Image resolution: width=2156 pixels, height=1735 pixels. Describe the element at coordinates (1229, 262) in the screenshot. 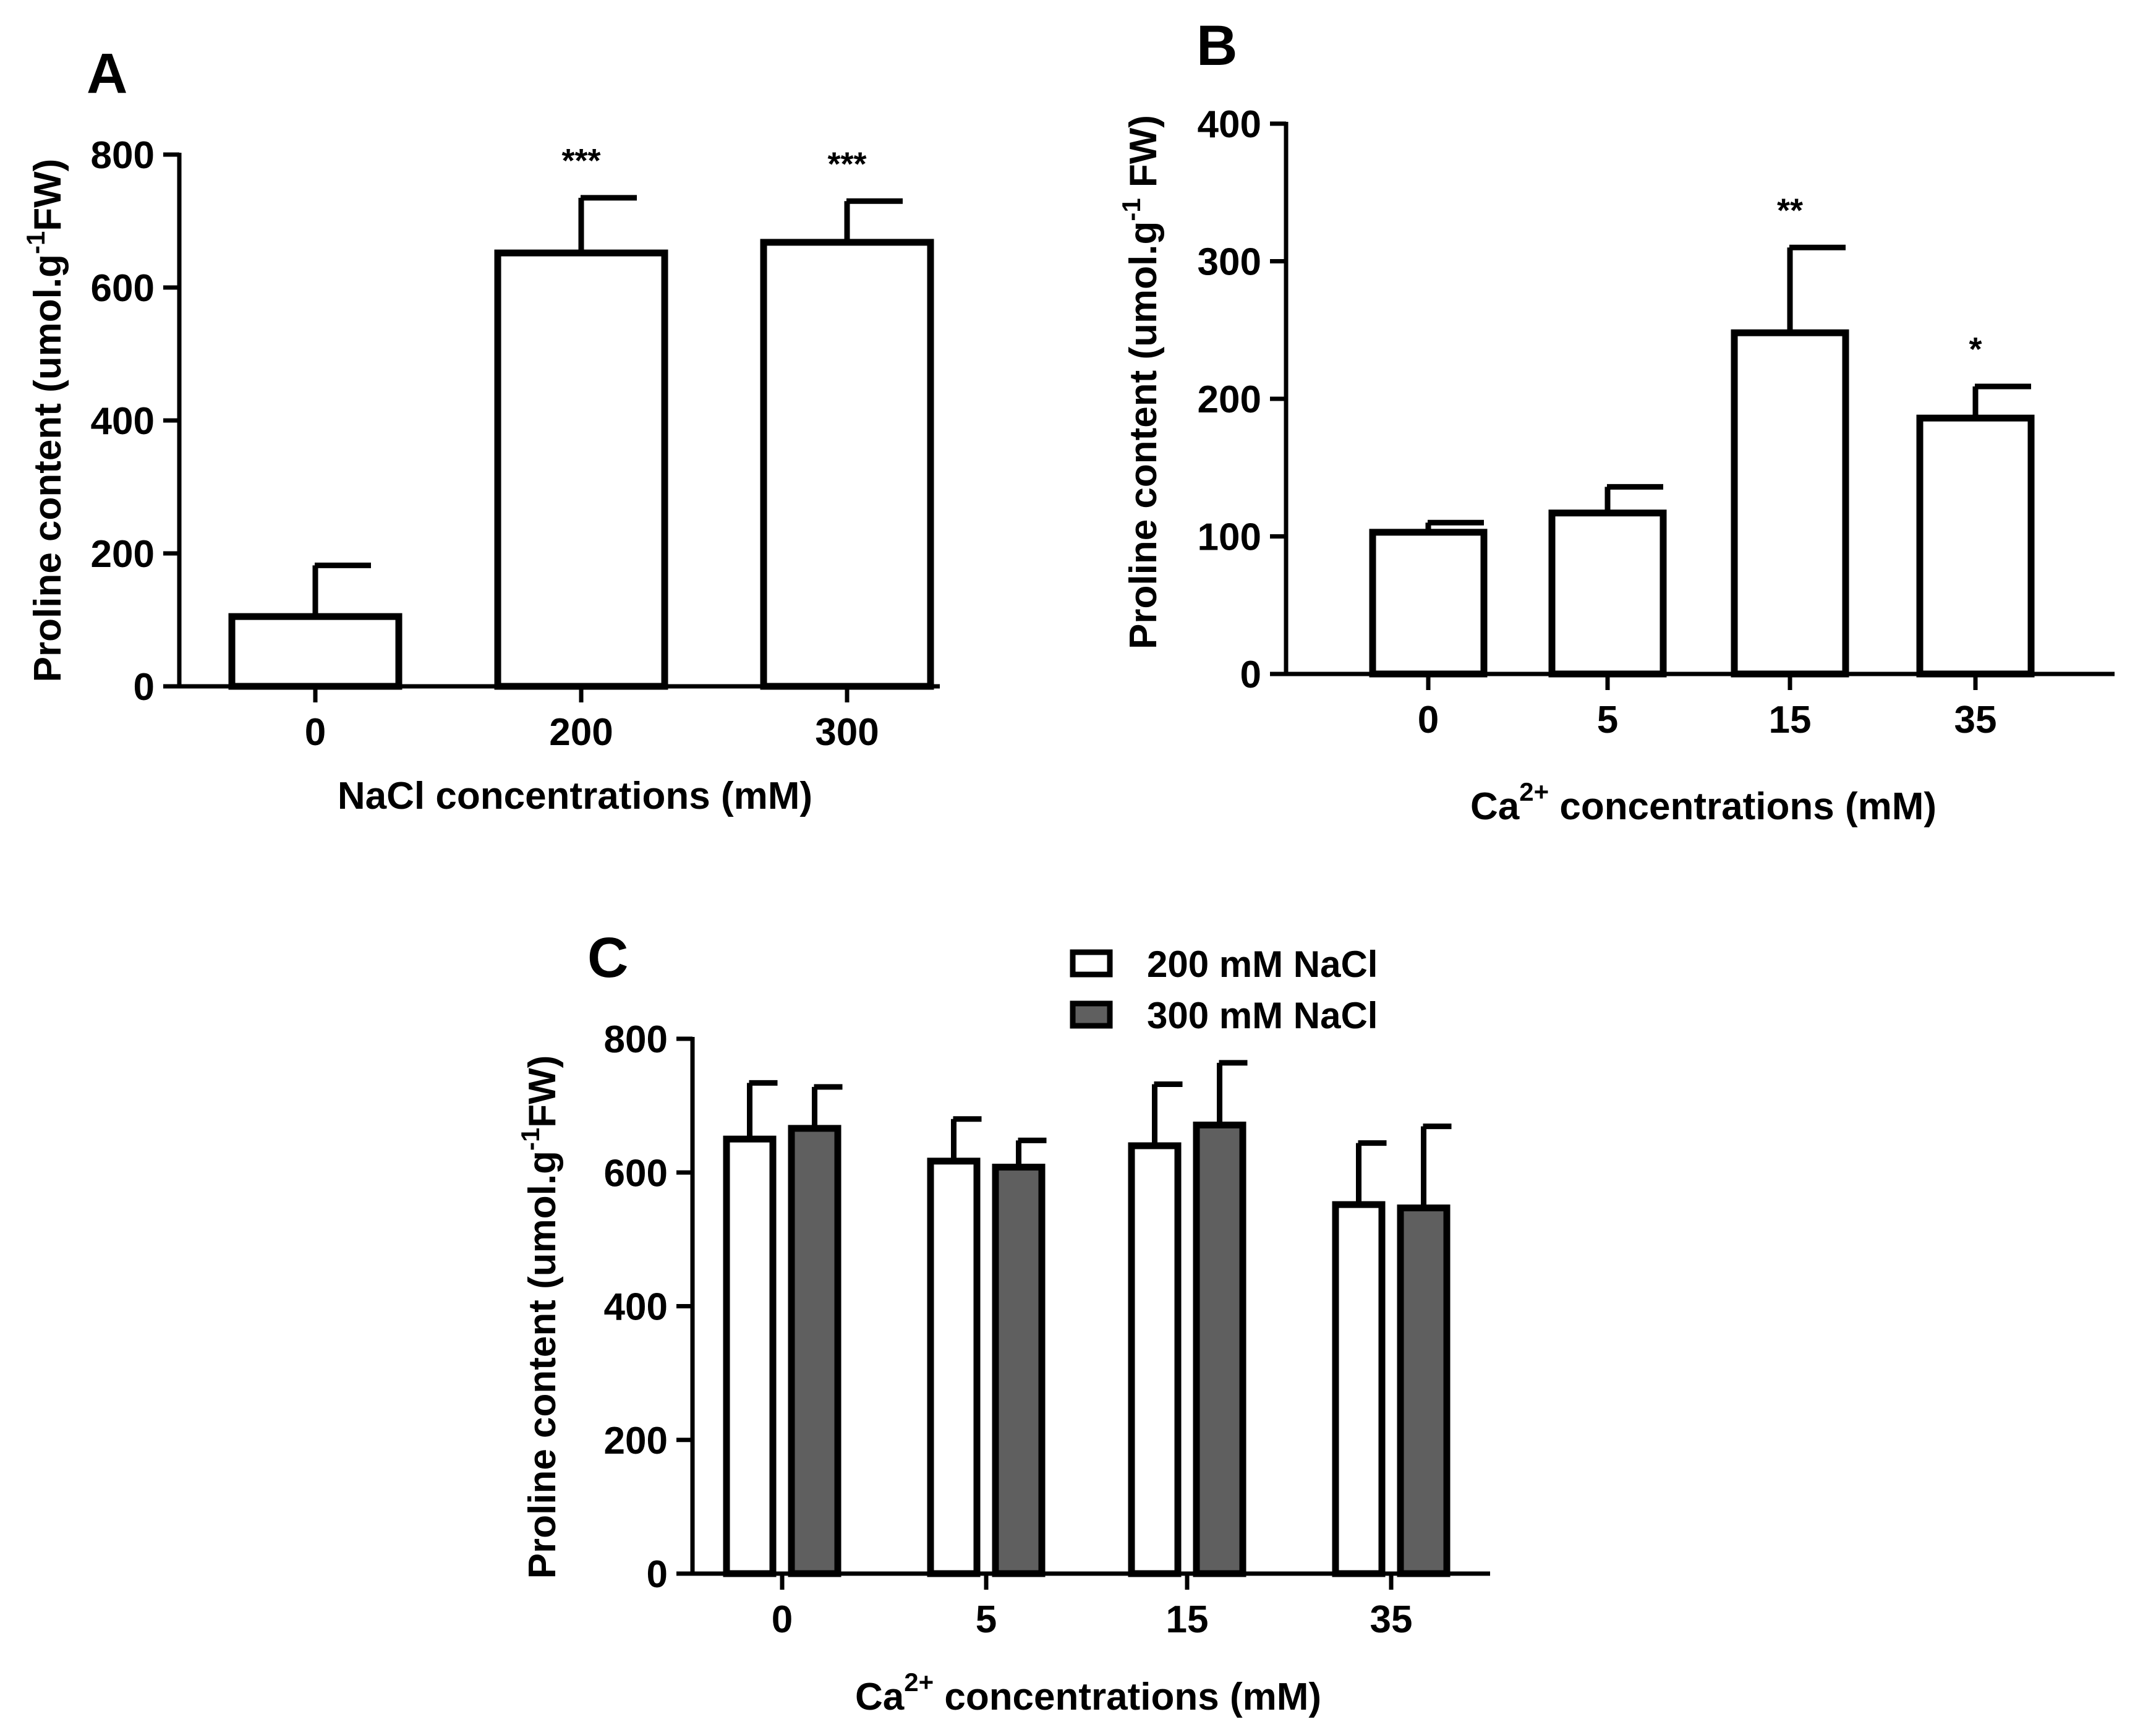

I see `panel-b-y-tick-label: 300` at that location.